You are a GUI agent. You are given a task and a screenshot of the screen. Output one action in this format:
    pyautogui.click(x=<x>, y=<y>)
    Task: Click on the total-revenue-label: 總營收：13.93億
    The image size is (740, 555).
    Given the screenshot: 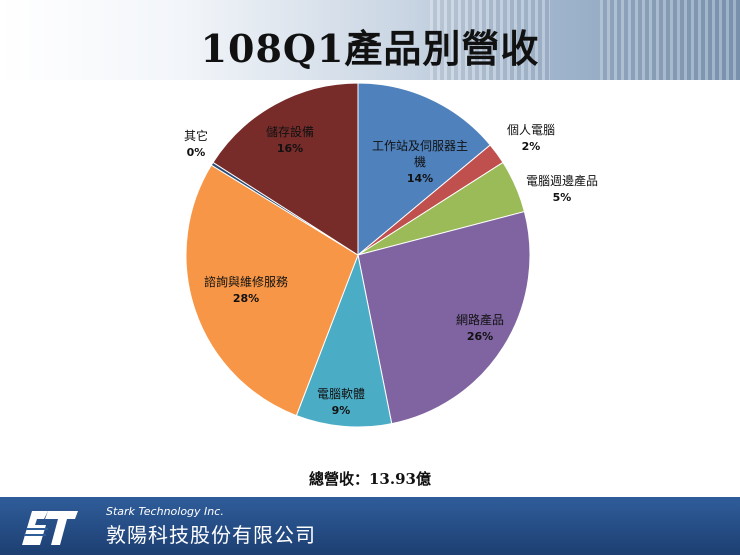 What is the action you would take?
    pyautogui.click(x=370, y=479)
    